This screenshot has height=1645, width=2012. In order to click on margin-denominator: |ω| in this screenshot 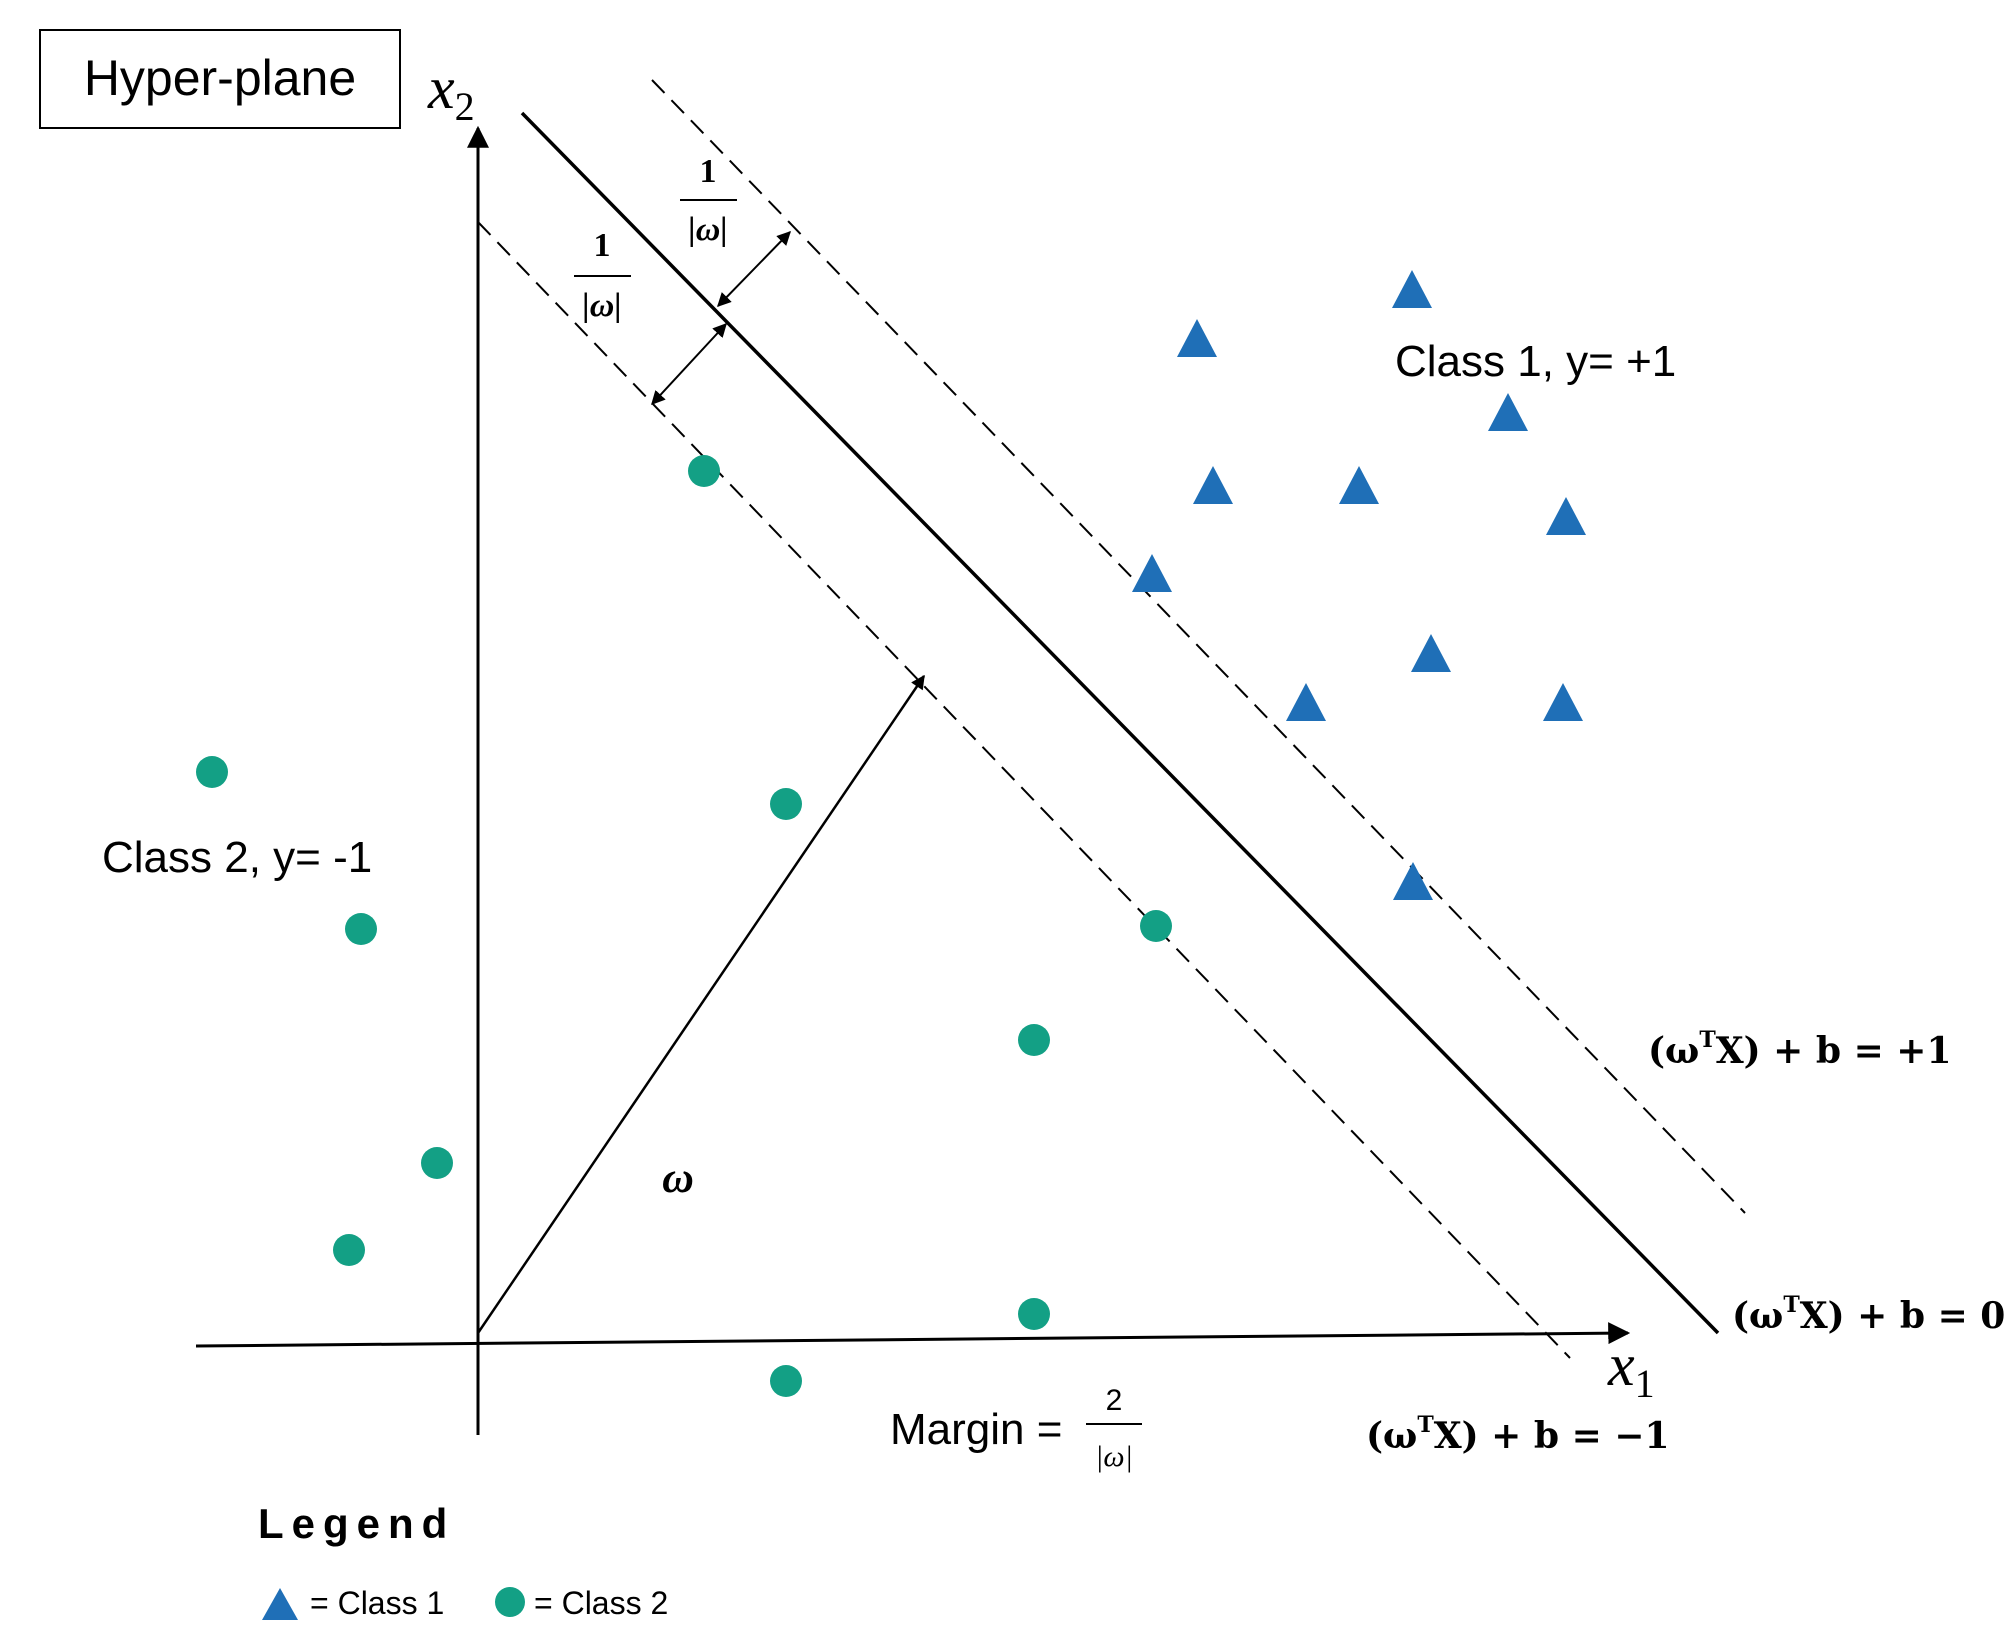, I will do `click(1114, 1456)`.